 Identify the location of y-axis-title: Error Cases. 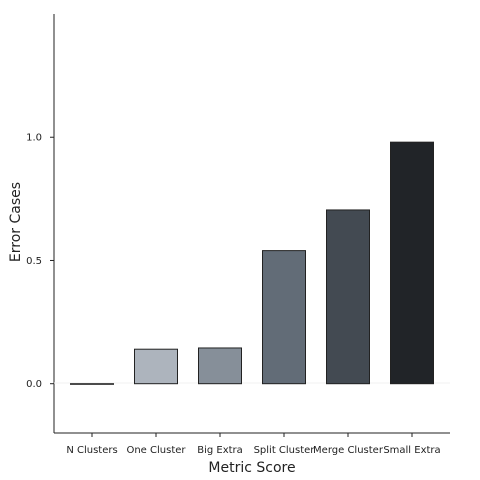
(16, 222).